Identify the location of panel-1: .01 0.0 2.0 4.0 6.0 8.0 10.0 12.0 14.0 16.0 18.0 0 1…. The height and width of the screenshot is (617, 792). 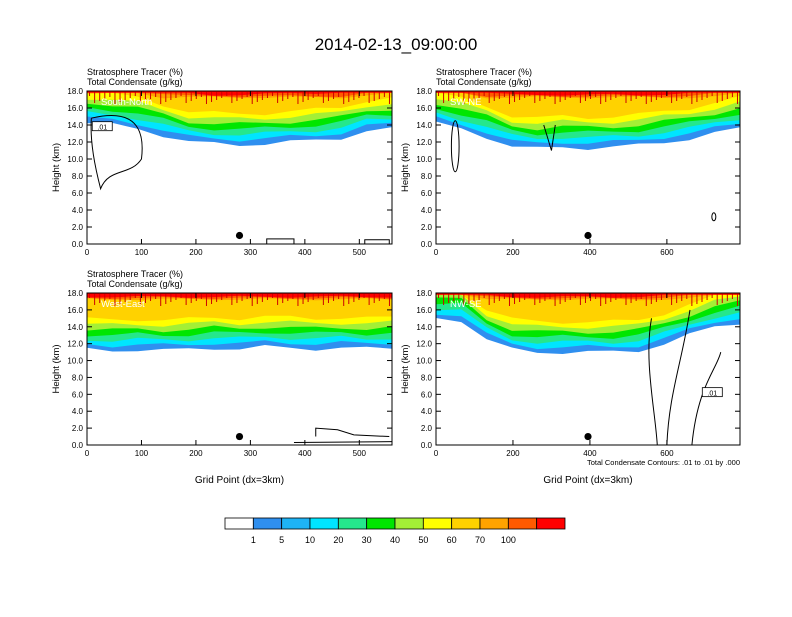
(222, 162).